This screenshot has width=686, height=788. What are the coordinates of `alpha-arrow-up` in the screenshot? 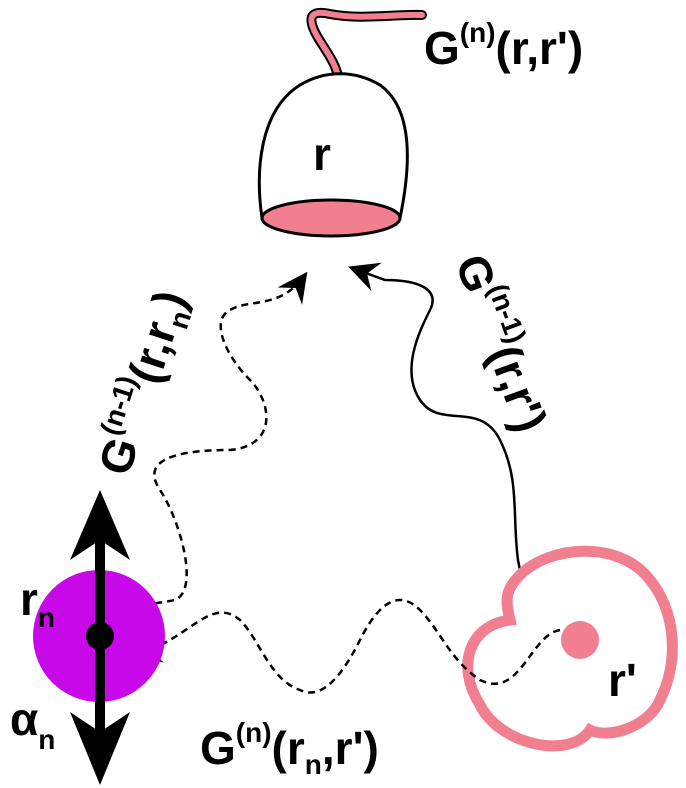 It's located at (100, 525).